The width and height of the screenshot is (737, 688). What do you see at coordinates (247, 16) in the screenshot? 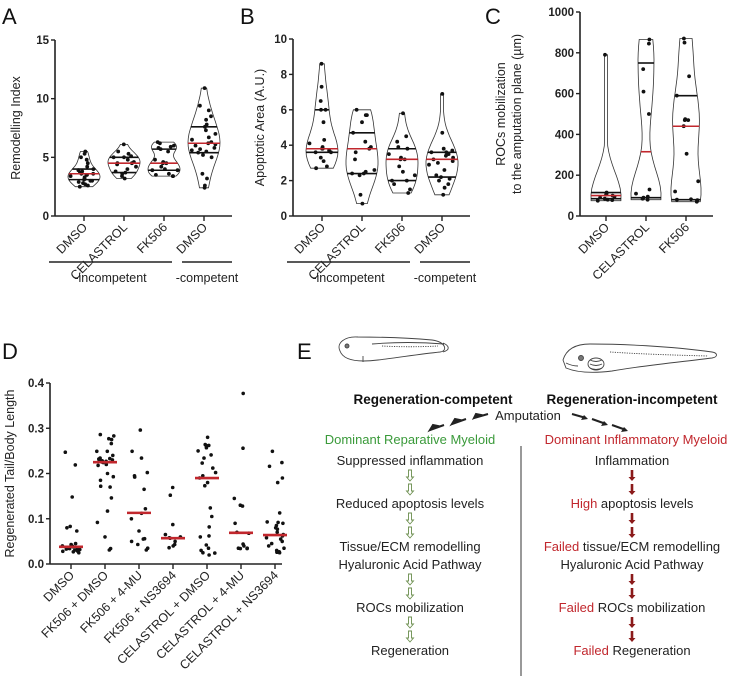
I see `panel-letter-b: B` at bounding box center [247, 16].